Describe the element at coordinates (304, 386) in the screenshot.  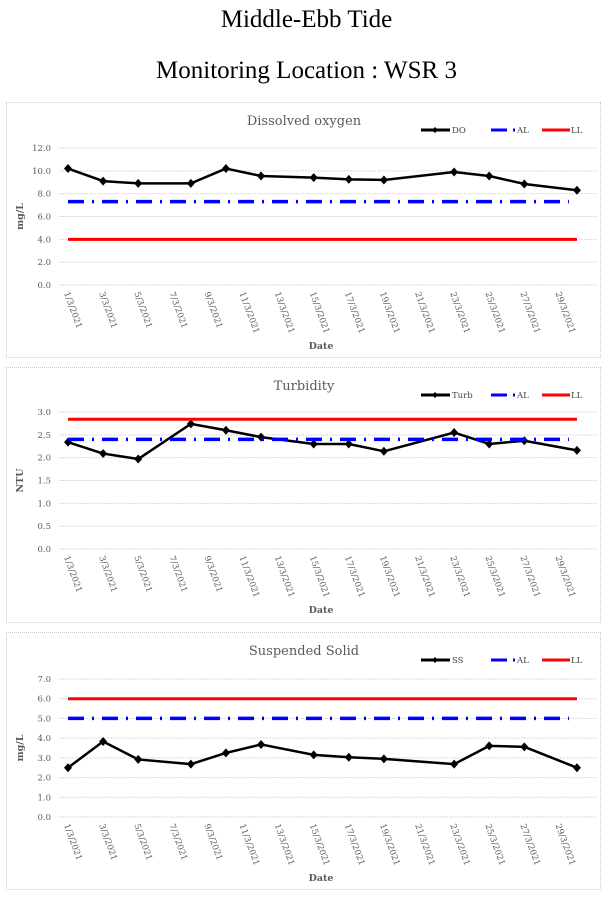
I see `chart-title: Turbidity` at that location.